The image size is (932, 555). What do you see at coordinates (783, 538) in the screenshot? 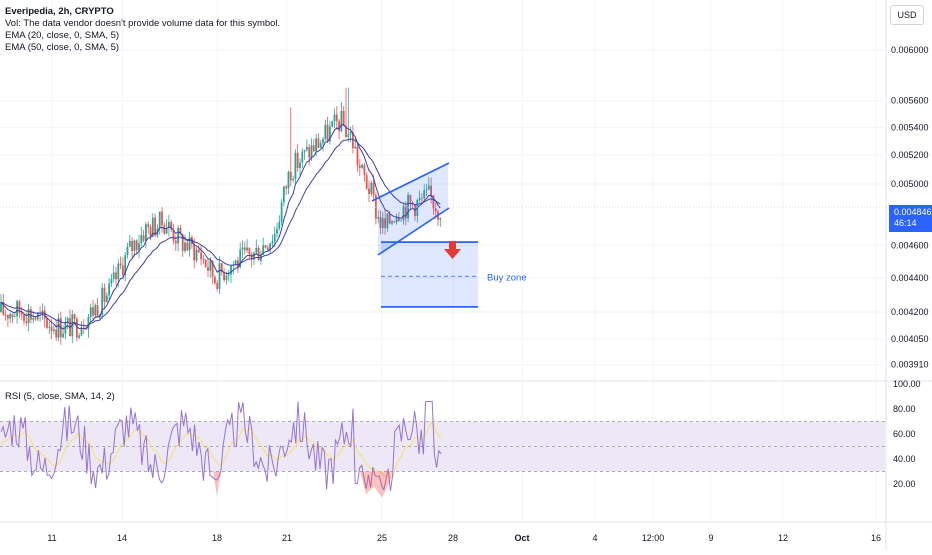
I see `time-tick-label: 12` at bounding box center [783, 538].